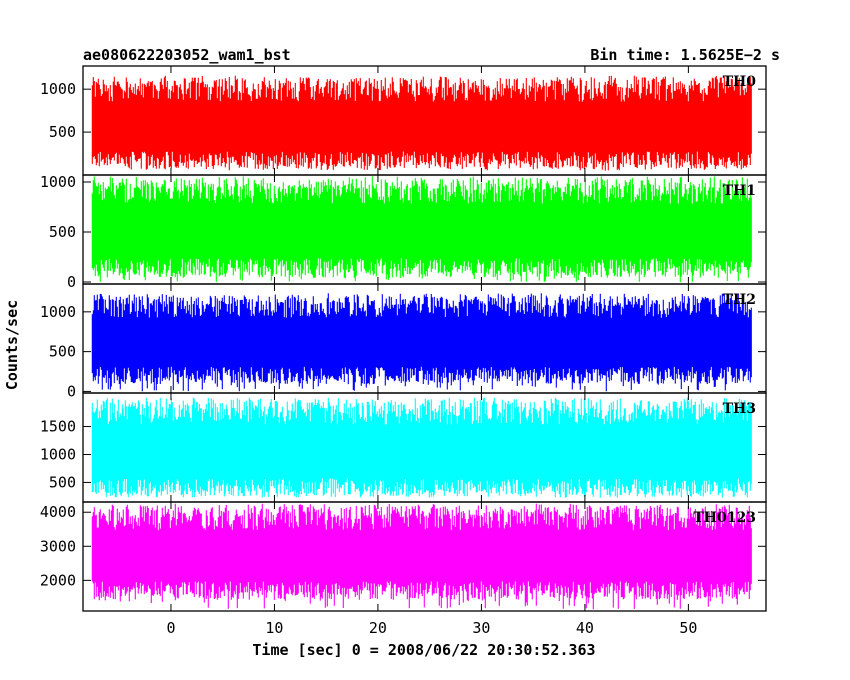 This screenshot has height=680, width=850. Describe the element at coordinates (58, 546) in the screenshot. I see `y-tick-label: 3000` at that location.